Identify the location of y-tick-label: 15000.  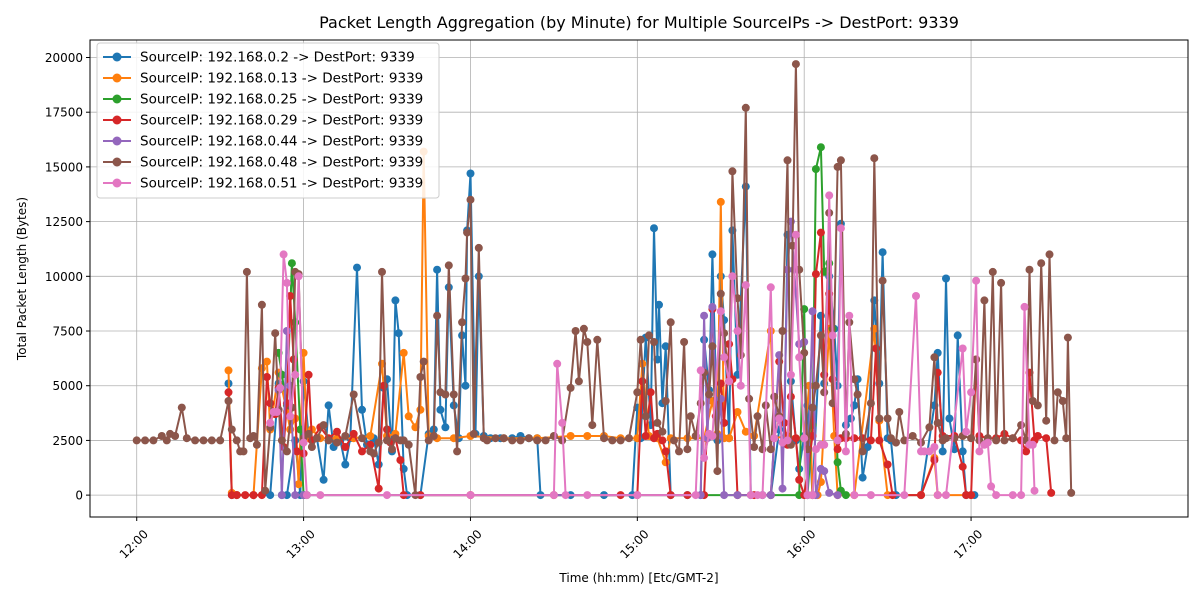
(64, 167).